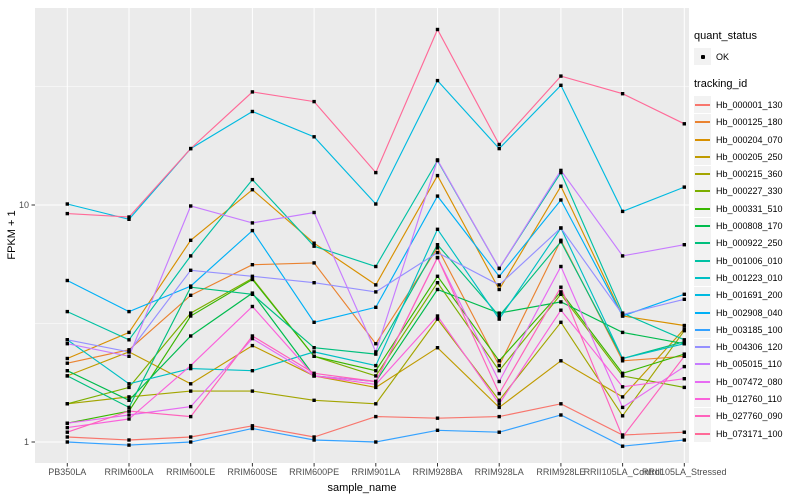 The height and width of the screenshot is (500, 800). What do you see at coordinates (746, 209) in the screenshot?
I see `legend-item-Hb_000331_510: Hb_000331_510` at bounding box center [746, 209].